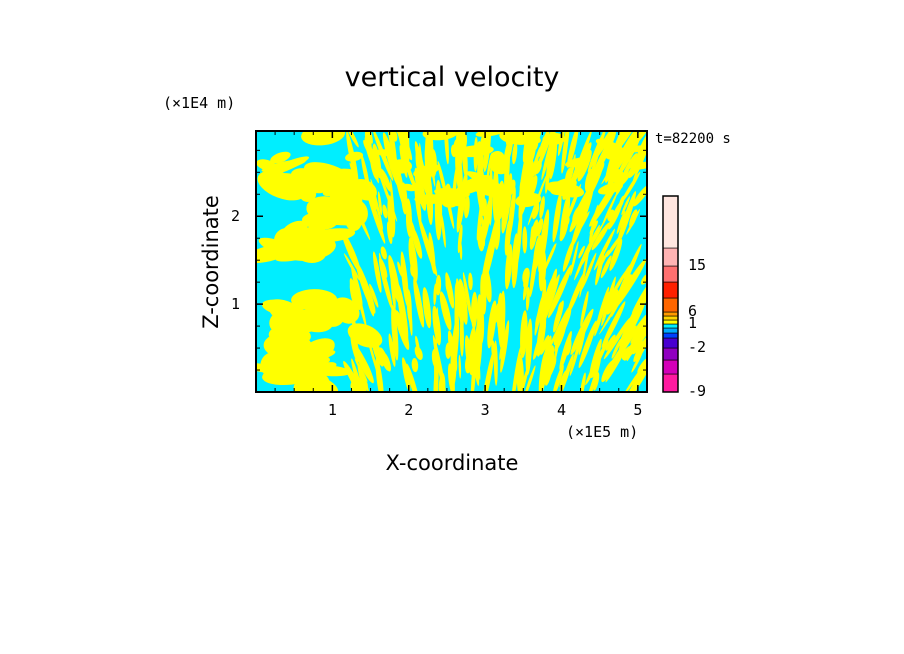 The width and height of the screenshot is (904, 654). Describe the element at coordinates (692, 323) in the screenshot. I see `colorbar-label: 1` at that location.